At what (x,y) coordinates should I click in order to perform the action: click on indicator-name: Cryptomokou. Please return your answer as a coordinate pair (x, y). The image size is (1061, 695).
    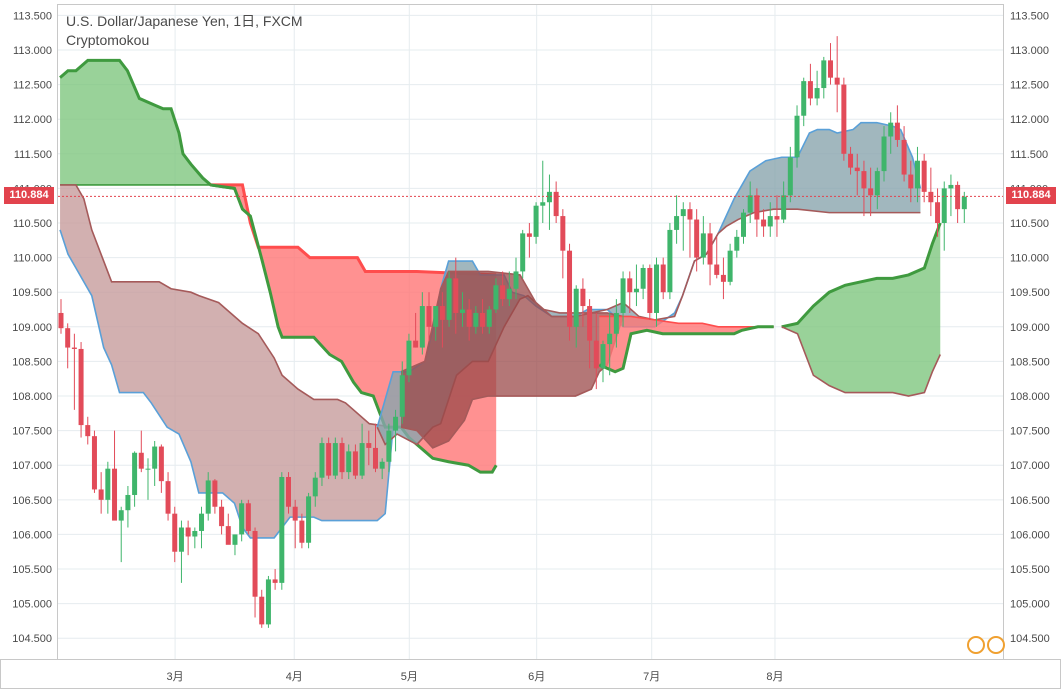
    Looking at the image, I should click on (108, 40).